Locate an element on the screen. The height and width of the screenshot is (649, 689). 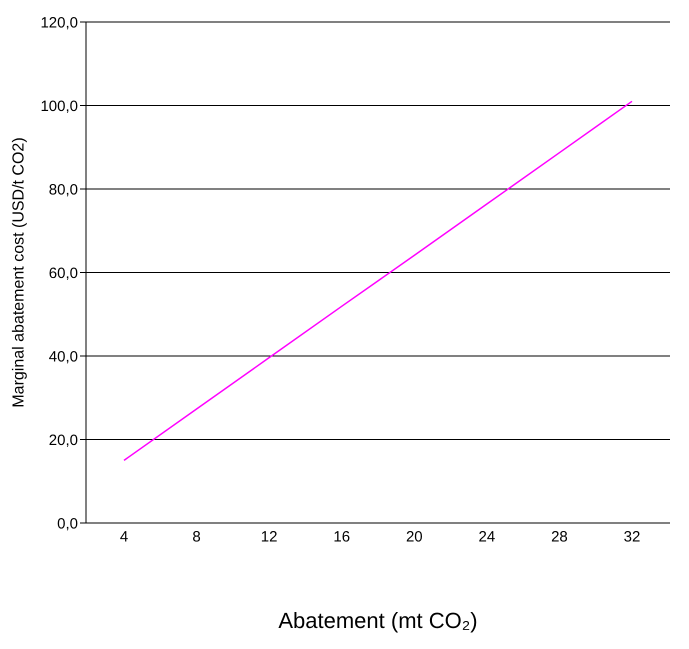
y-axis-title: Marginal abatement cost (USD/t CO2) is located at coordinates (19, 272).